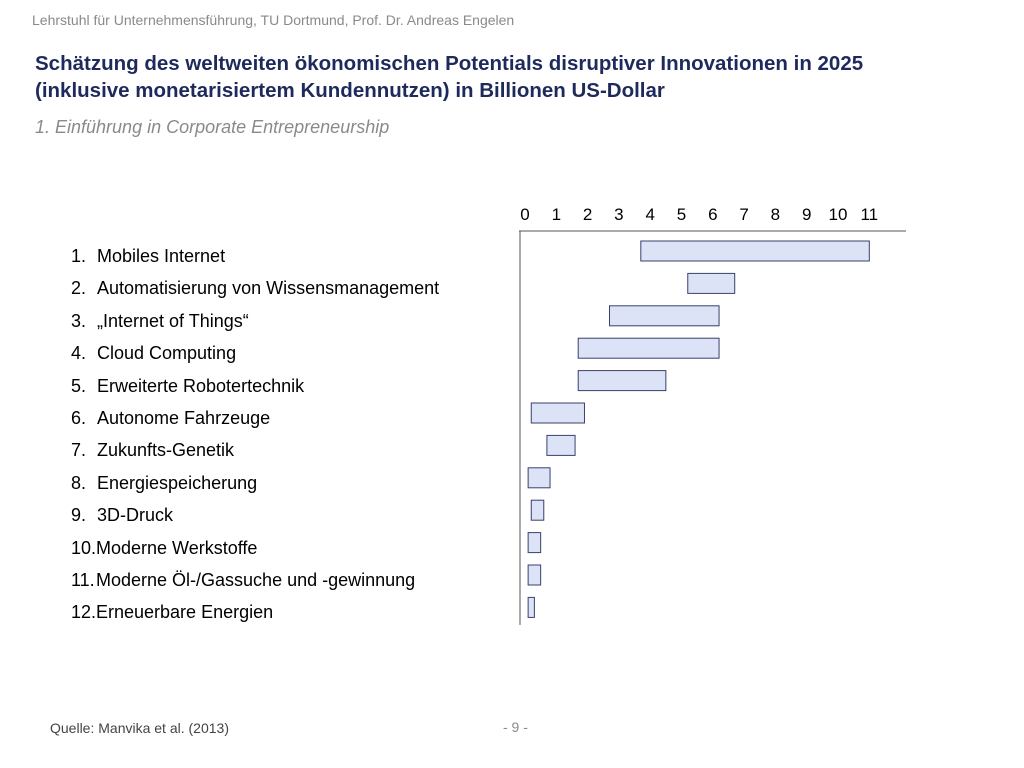 The image size is (1024, 768). I want to click on list-item: 5. Erweiterte Robotertechnik, so click(255, 389).